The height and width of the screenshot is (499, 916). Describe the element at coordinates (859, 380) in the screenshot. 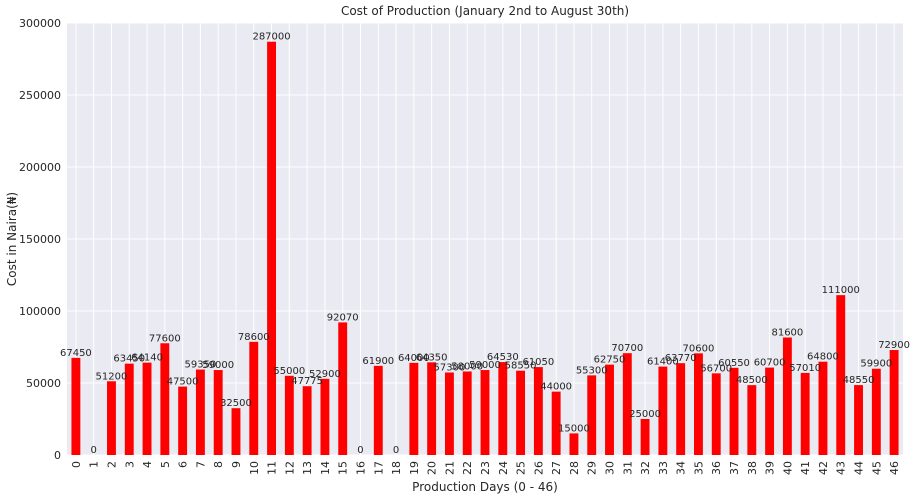

I see `data-label: 48550` at that location.